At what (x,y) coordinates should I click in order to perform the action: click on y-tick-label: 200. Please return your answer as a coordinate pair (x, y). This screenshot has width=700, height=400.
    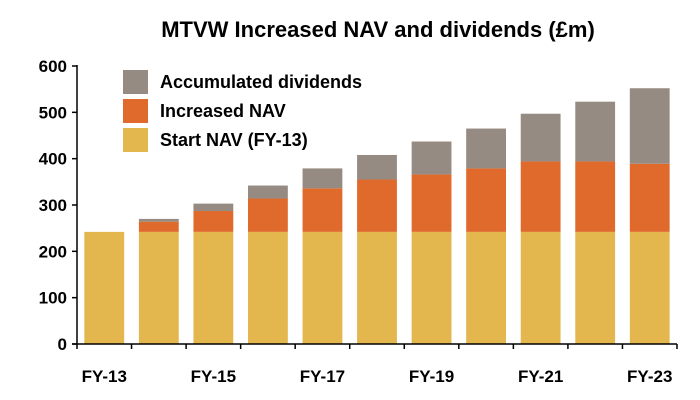
    Looking at the image, I should click on (53, 251).